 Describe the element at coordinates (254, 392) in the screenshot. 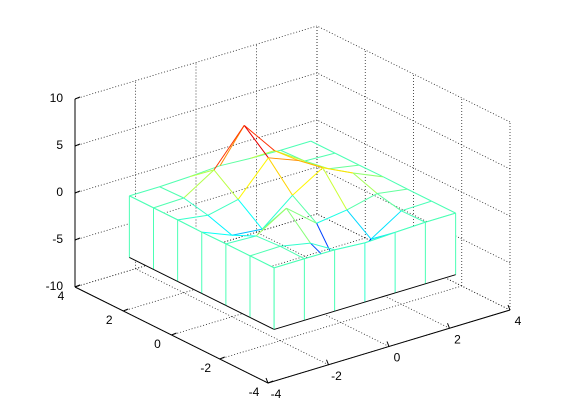

I see `y-tick-label: -4` at that location.